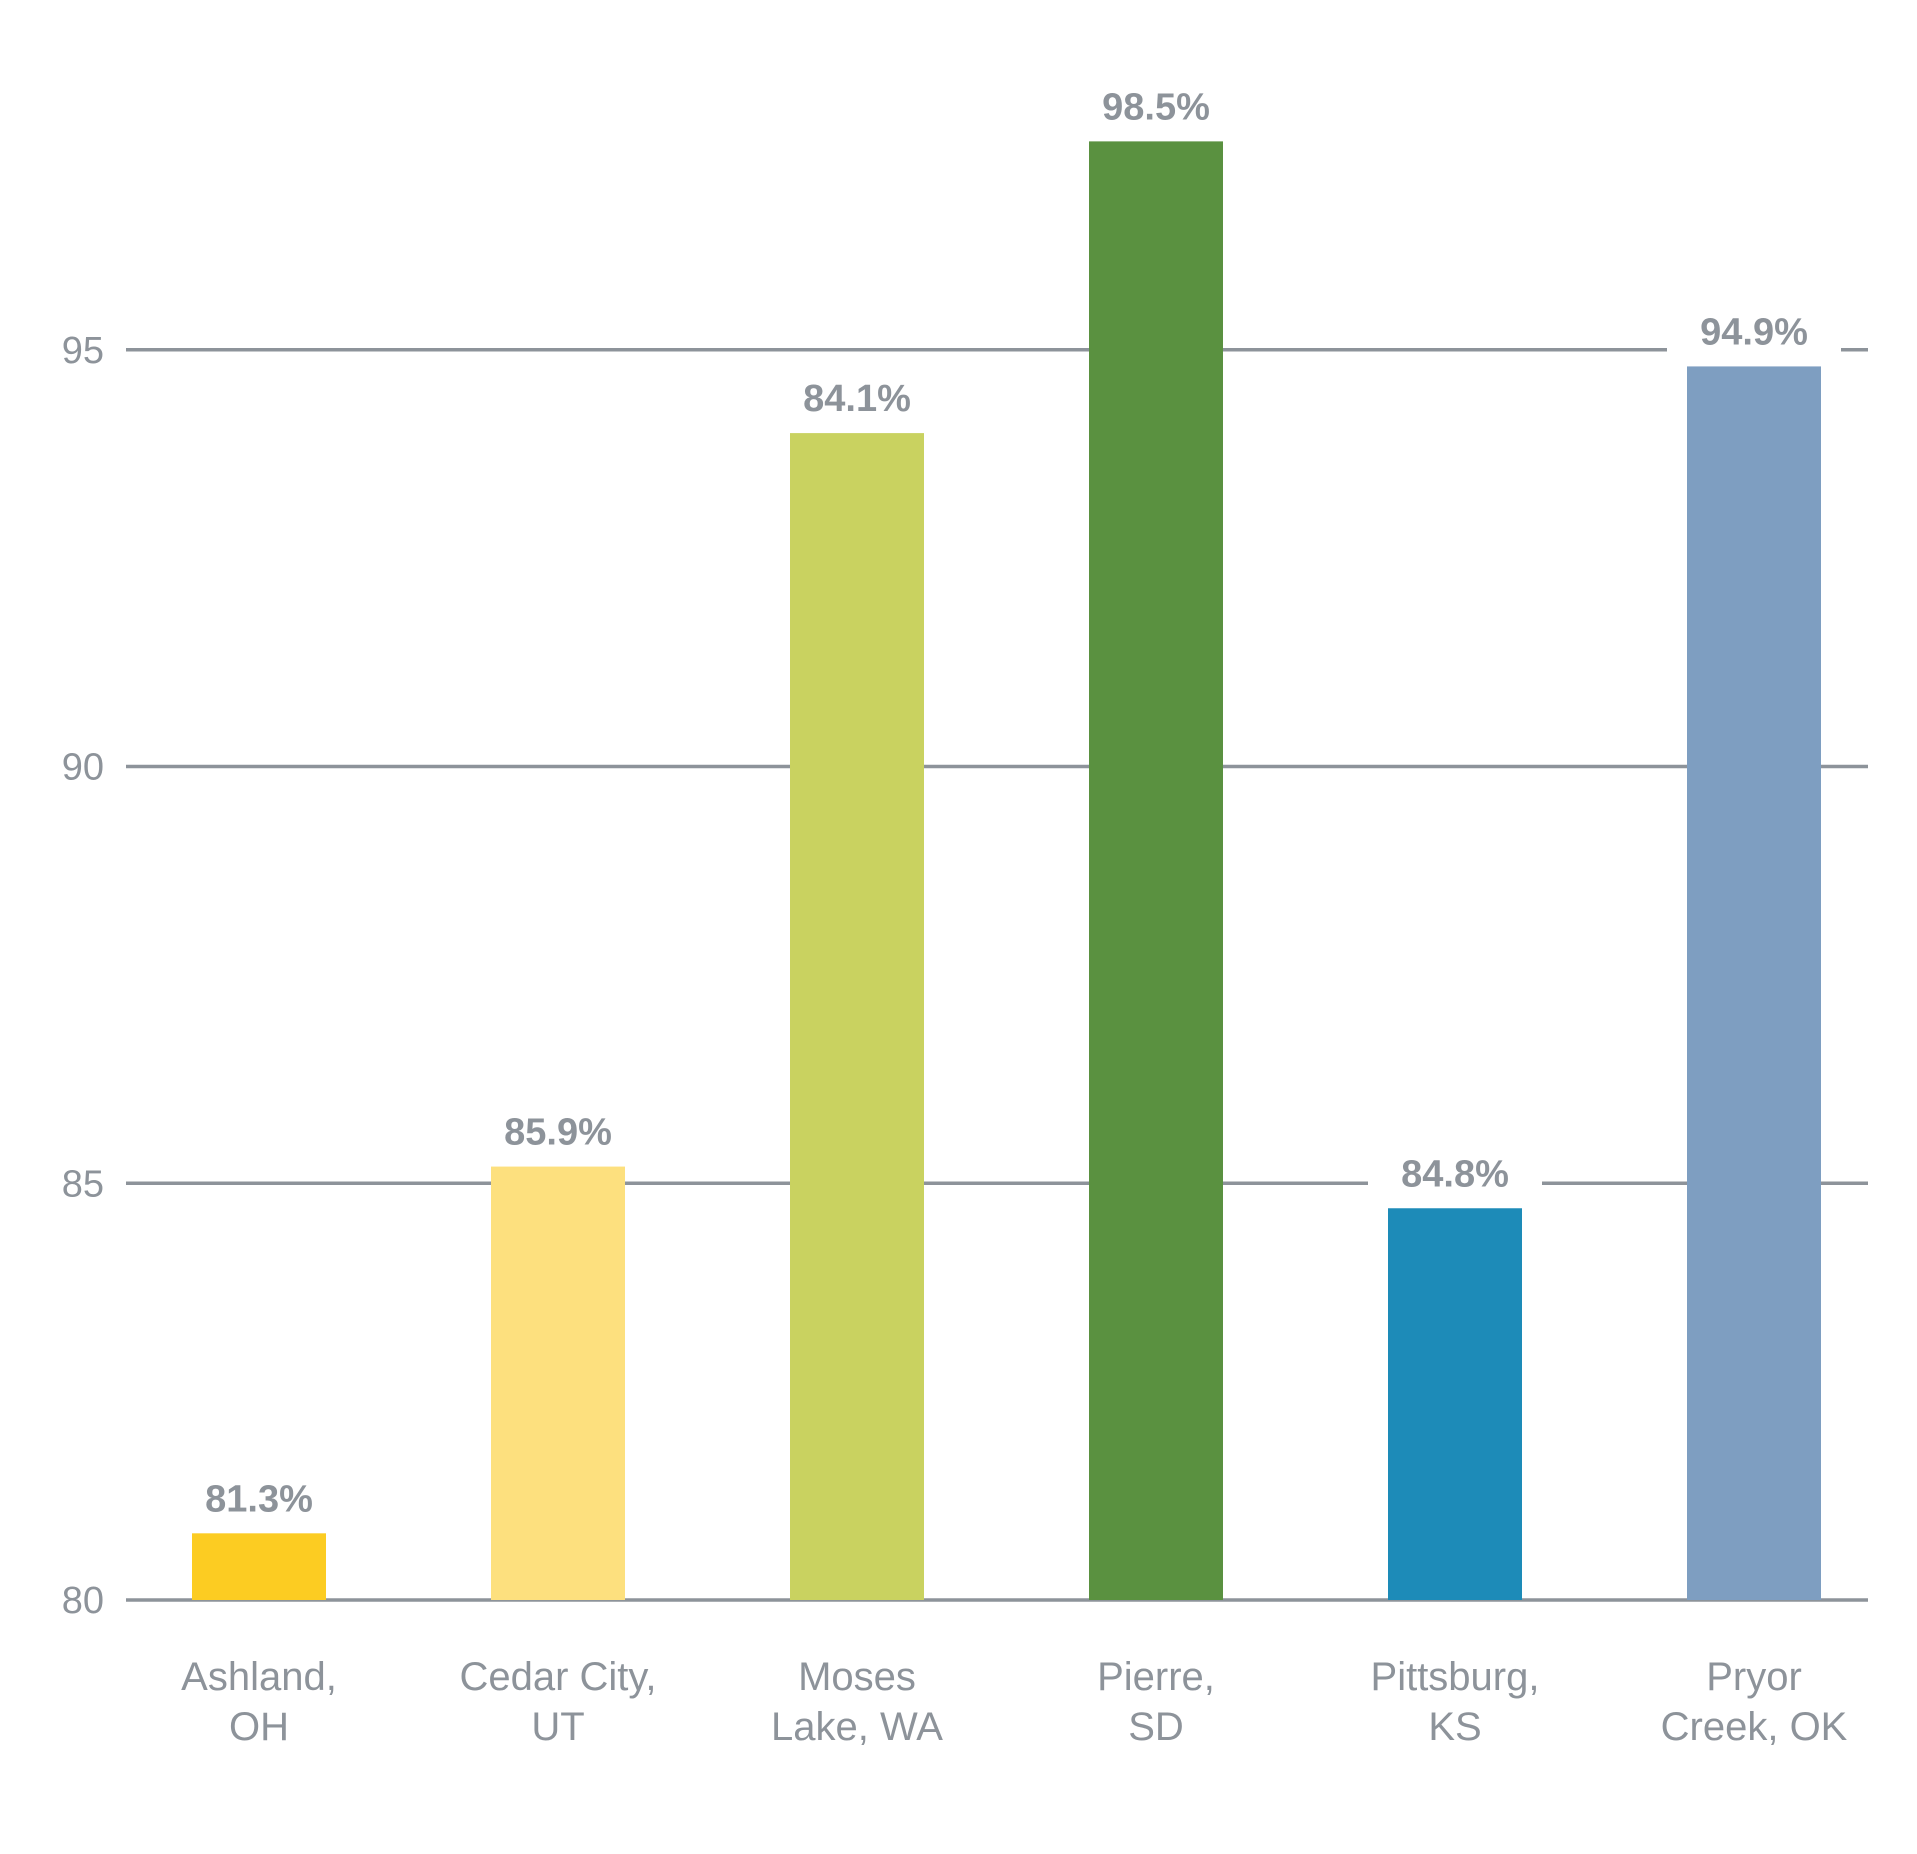 The height and width of the screenshot is (1854, 1917). Describe the element at coordinates (1454, 1727) in the screenshot. I see `x-tick-label: KS` at that location.